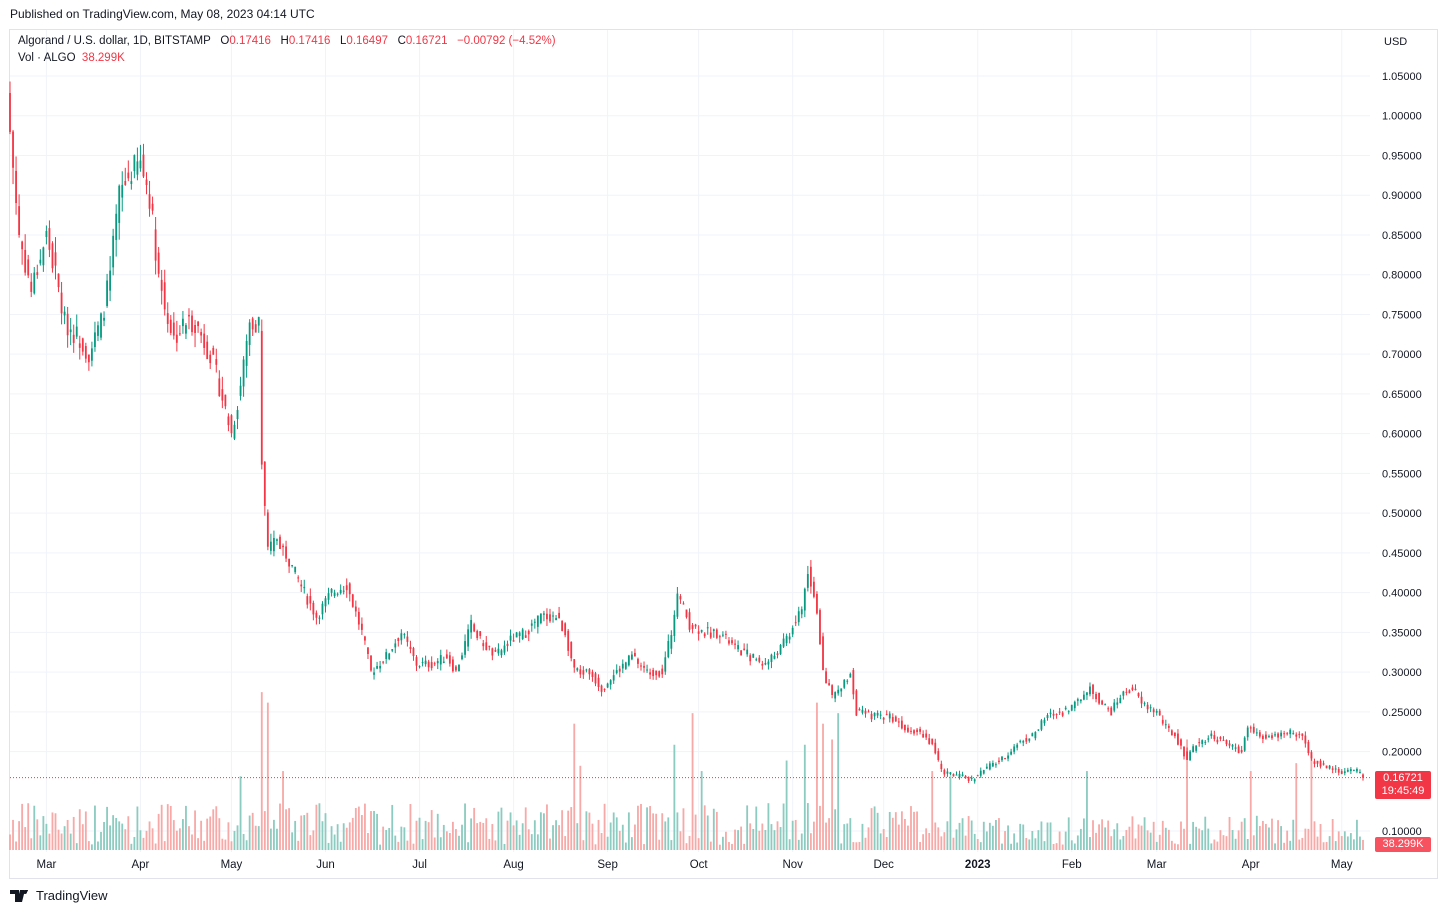 The height and width of the screenshot is (914, 1448). Describe the element at coordinates (114, 41) in the screenshot. I see `symbol-title: Algorand / U.S. dollar, 1D, BITSTAMP` at that location.